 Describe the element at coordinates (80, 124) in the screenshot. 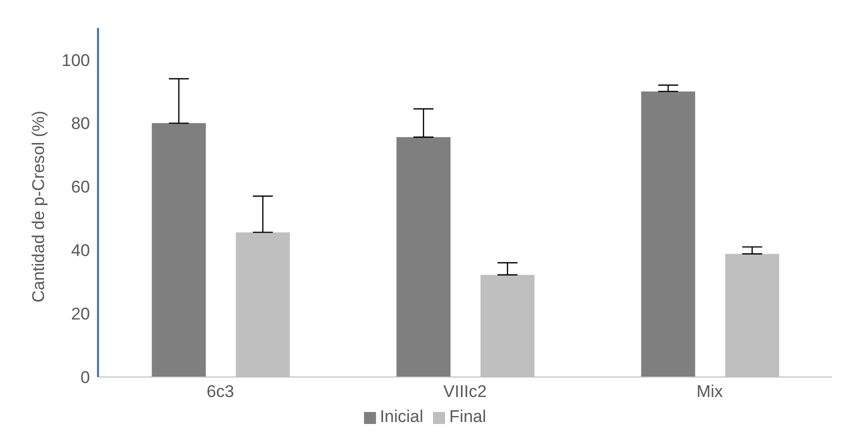

I see `y-tick-label: 80` at that location.